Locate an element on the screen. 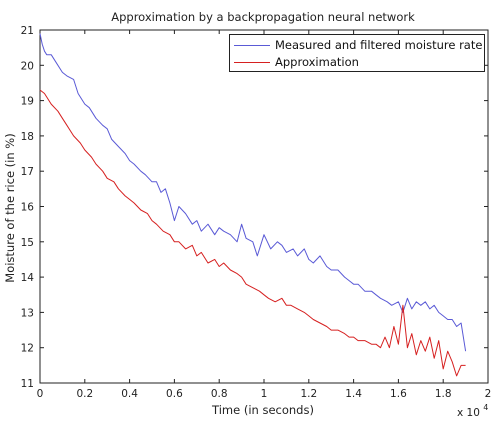 Image resolution: width=497 pixels, height=433 pixels. x-multiplier-exponent: 4 is located at coordinates (485, 407).